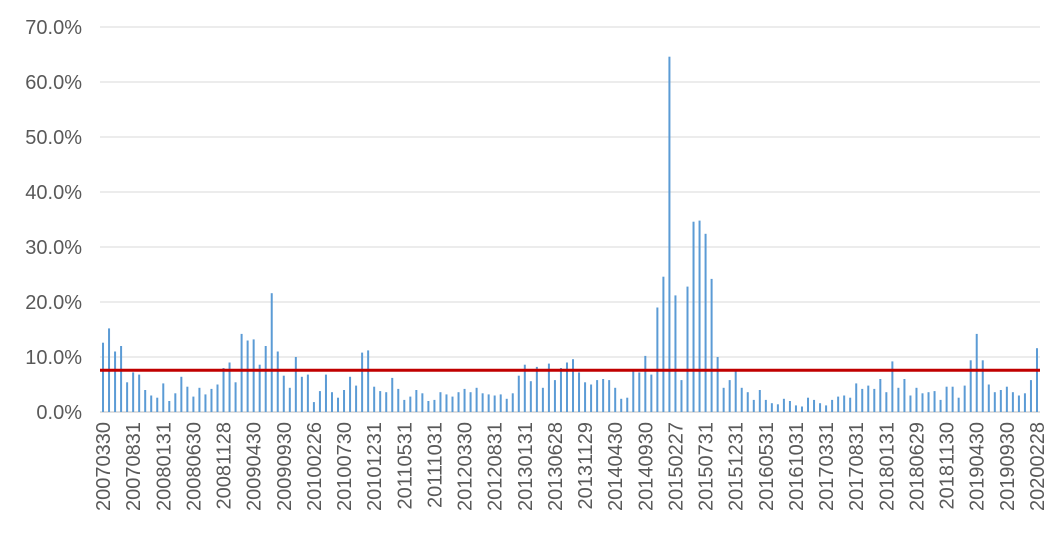 This screenshot has width=1056, height=546. I want to click on x-tick-label: 20080131, so click(164, 466).